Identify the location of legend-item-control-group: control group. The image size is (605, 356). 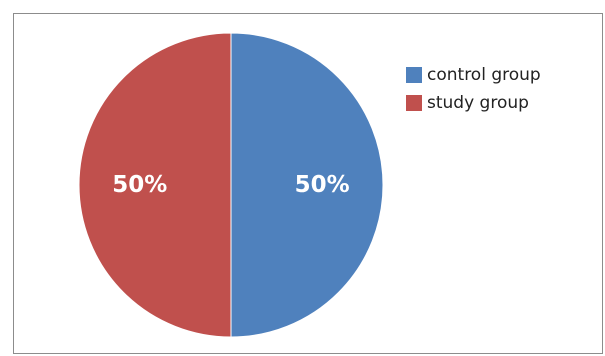
(473, 75).